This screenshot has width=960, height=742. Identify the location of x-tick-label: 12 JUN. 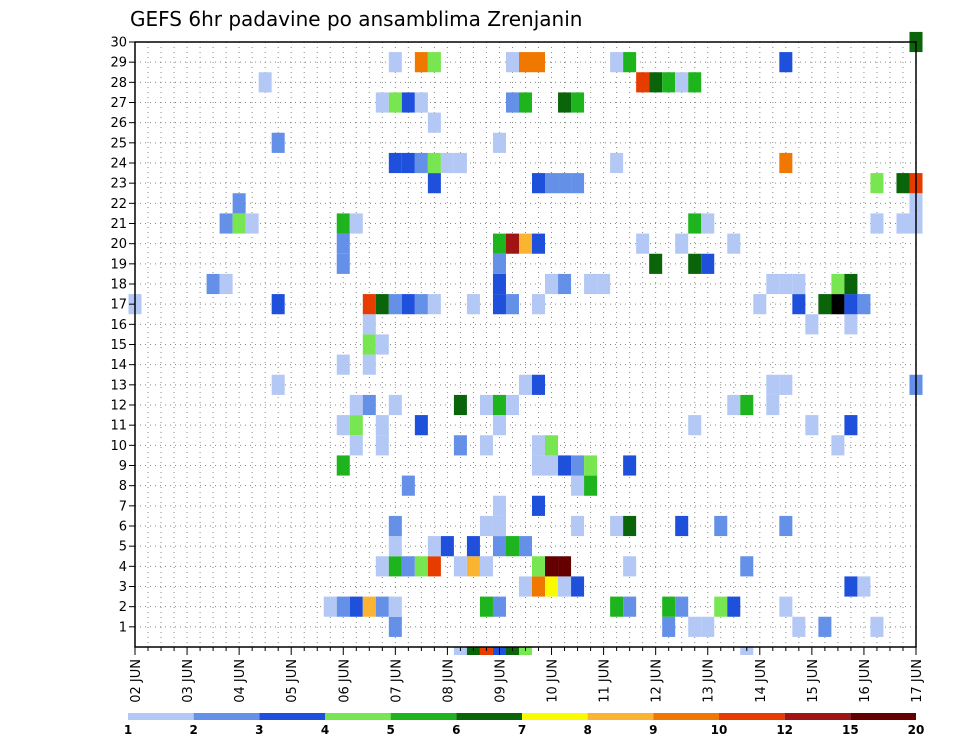
(657, 681).